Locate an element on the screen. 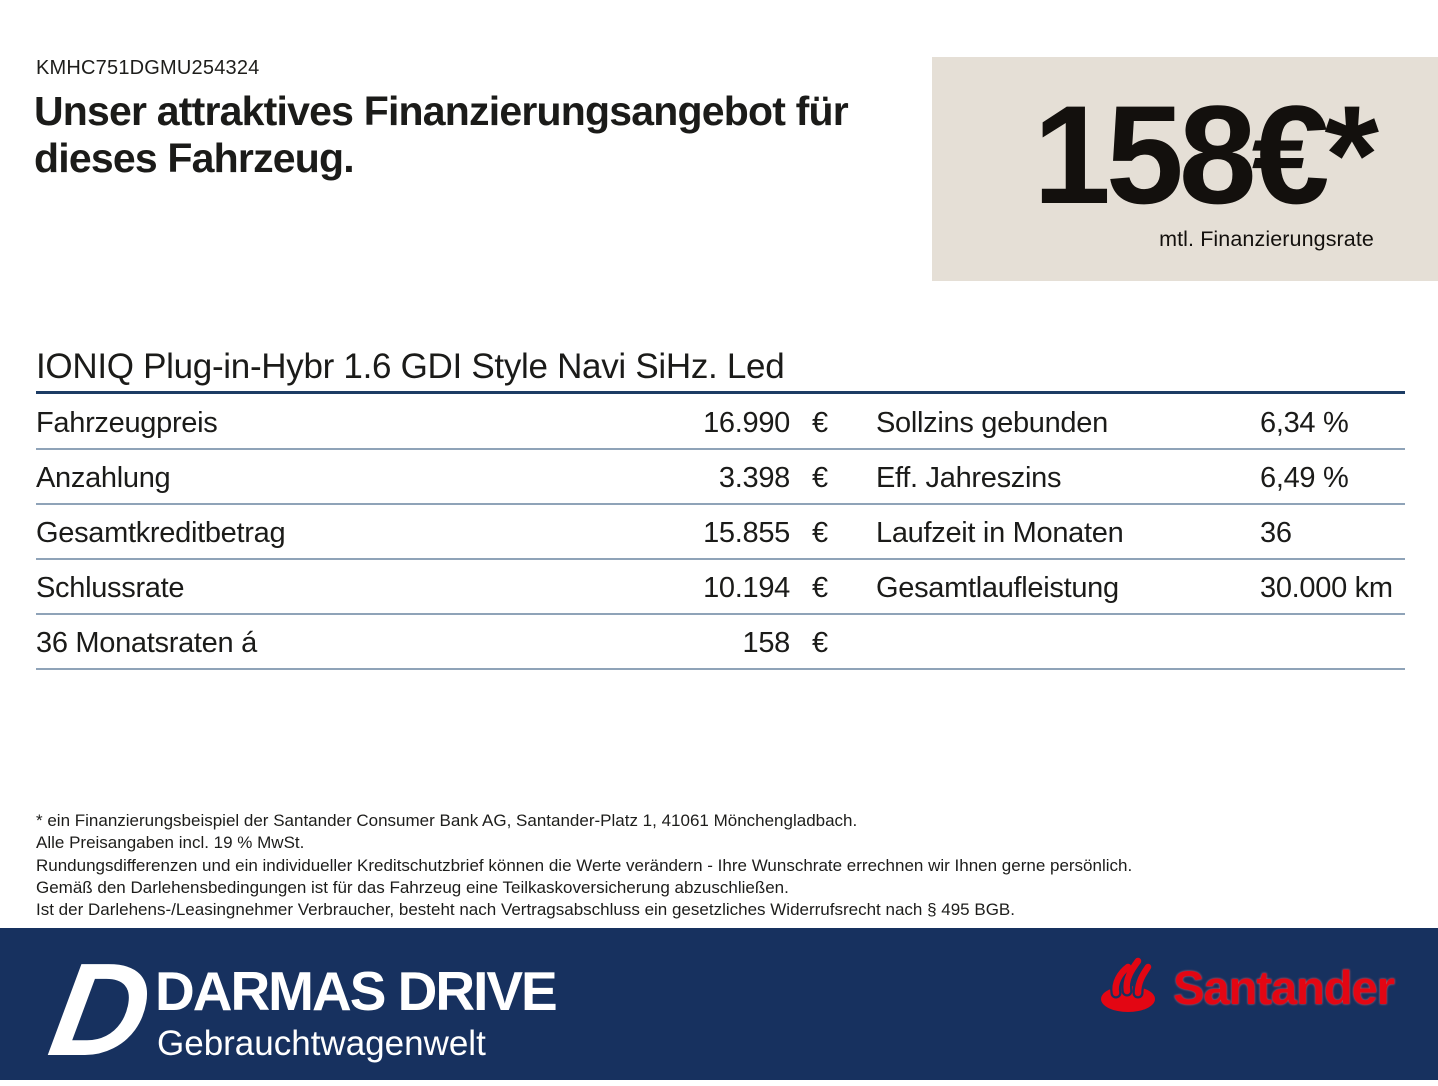 The height and width of the screenshot is (1086, 1438). santander-logo: Santander is located at coordinates (1247, 987).